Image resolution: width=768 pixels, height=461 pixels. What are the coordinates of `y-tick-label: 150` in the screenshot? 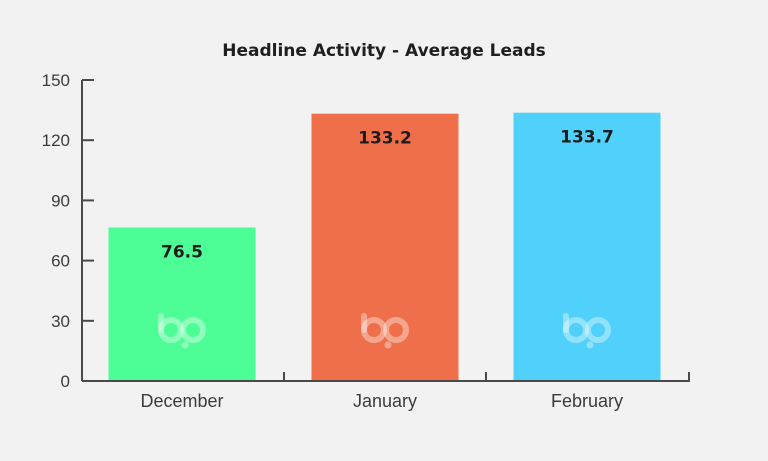 It's located at (56, 80).